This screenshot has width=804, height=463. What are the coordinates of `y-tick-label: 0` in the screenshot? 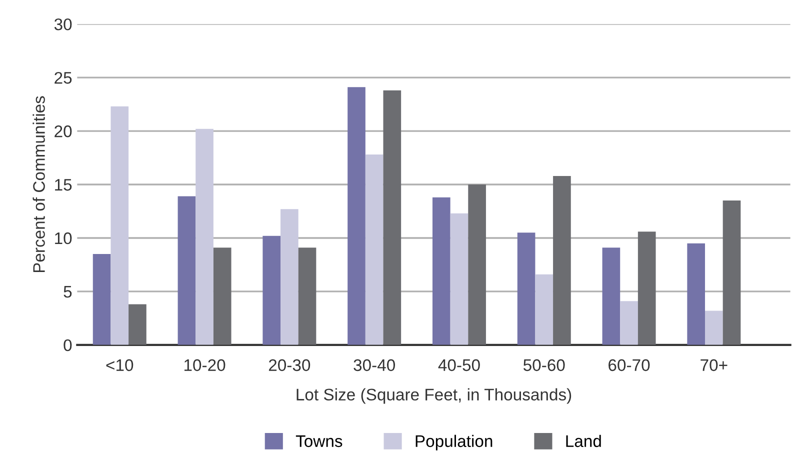 It's located at (68, 345).